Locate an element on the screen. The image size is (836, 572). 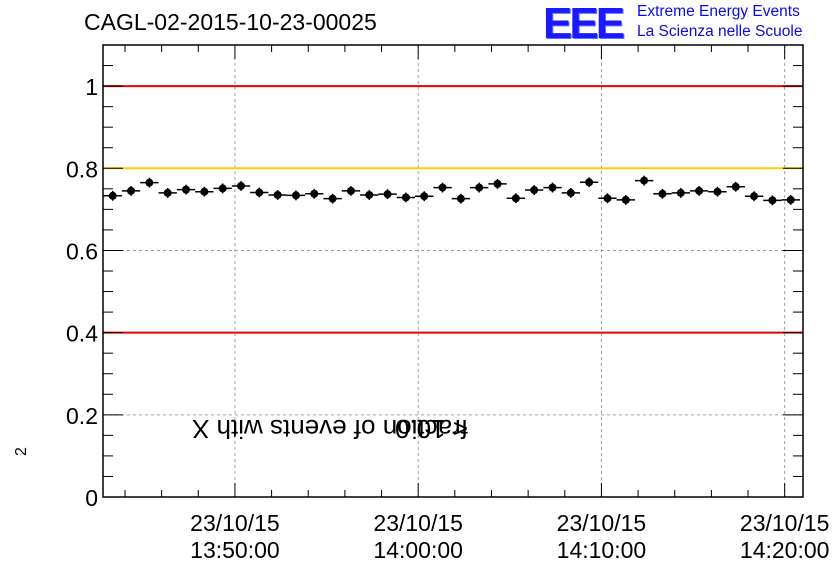
data-points is located at coordinates (451, 190).